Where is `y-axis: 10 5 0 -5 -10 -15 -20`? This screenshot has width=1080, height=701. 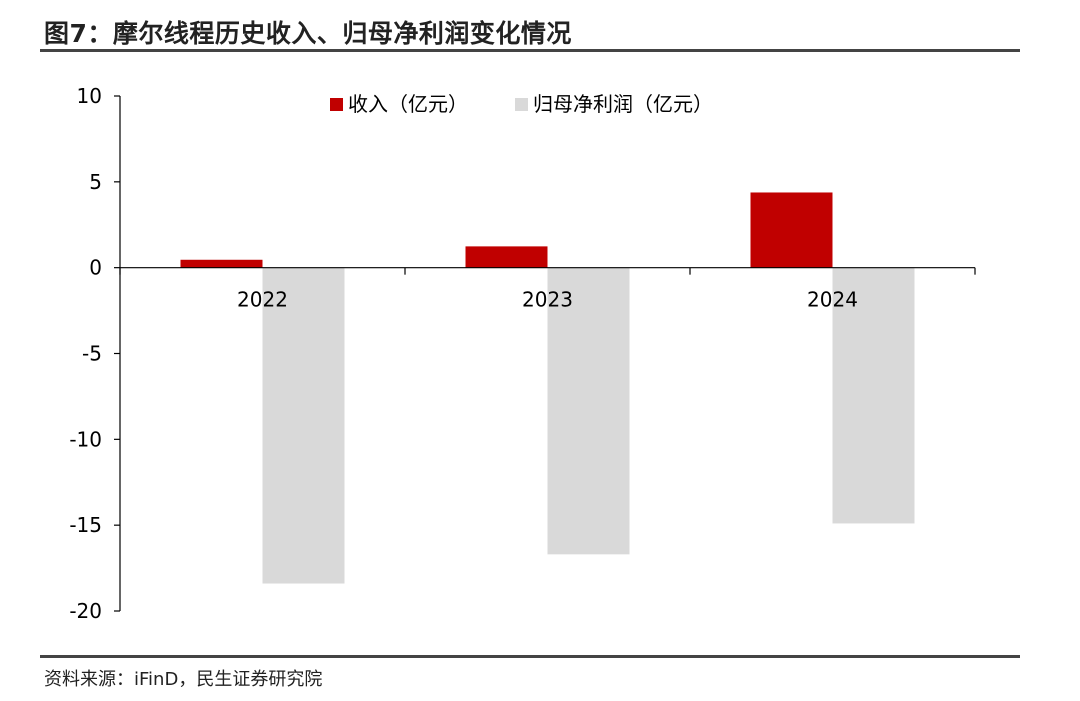 y-axis: 10 5 0 -5 -10 -15 -20 is located at coordinates (95, 353).